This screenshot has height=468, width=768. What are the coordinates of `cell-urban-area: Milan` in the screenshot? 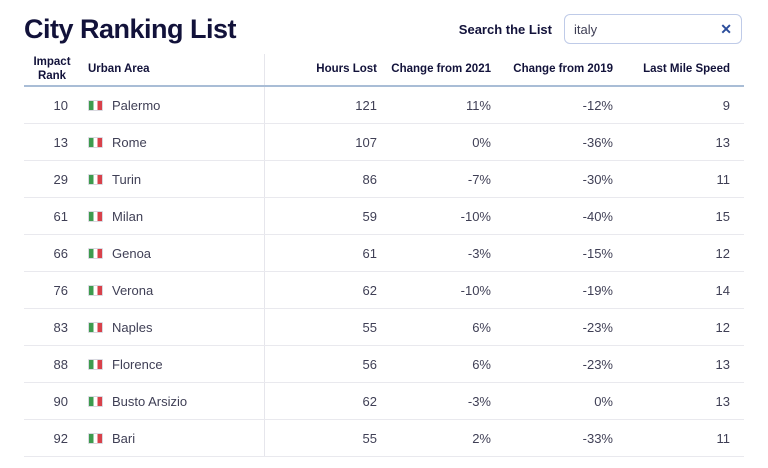 It's located at (172, 216).